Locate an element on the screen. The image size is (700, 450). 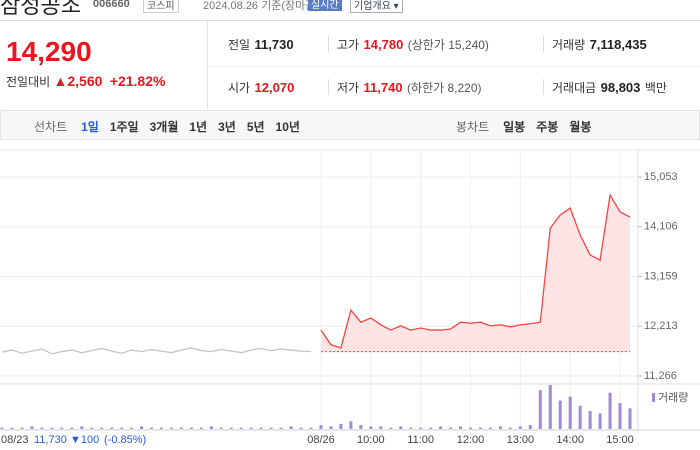
period-tab: 3년 is located at coordinates (227, 127).